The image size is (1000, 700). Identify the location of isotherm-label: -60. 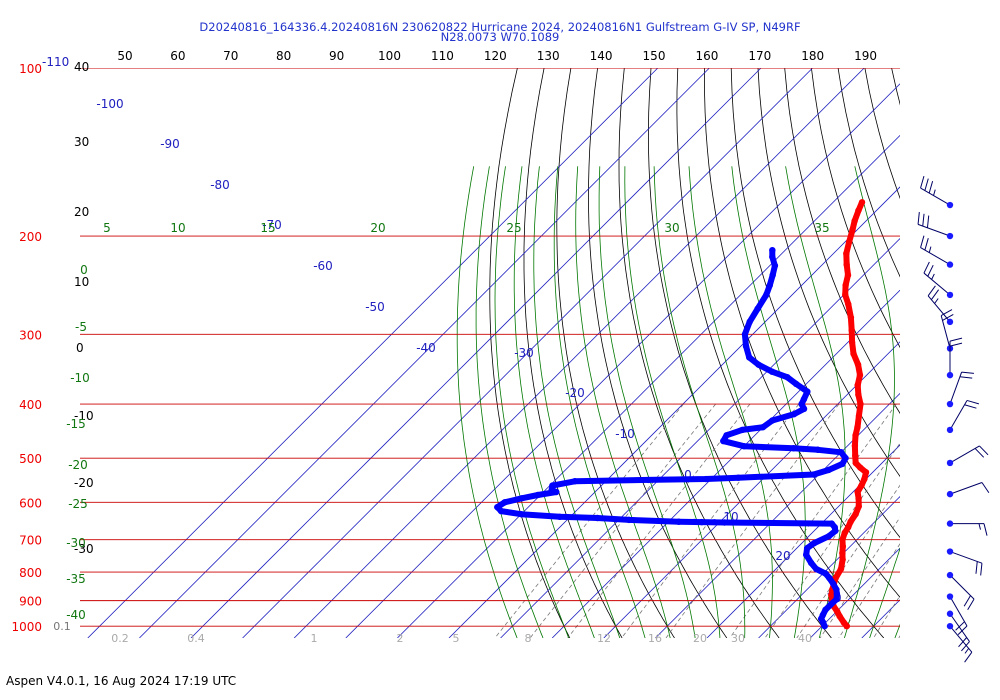
(323, 266).